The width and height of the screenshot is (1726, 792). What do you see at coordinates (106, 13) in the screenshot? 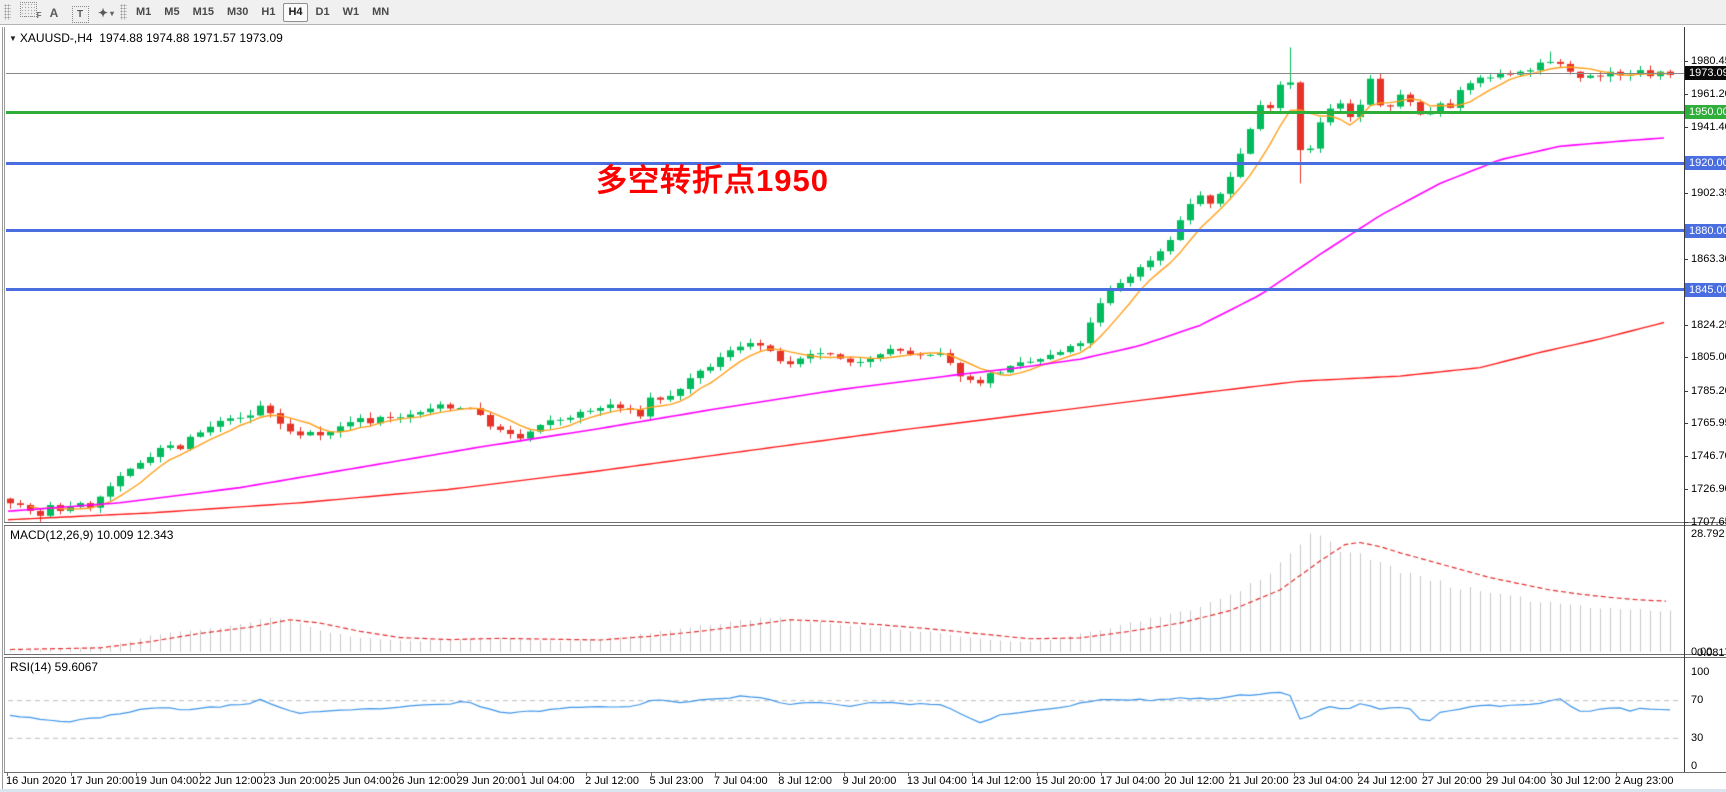
I see `shapes-tool: ✦ ▾` at bounding box center [106, 13].